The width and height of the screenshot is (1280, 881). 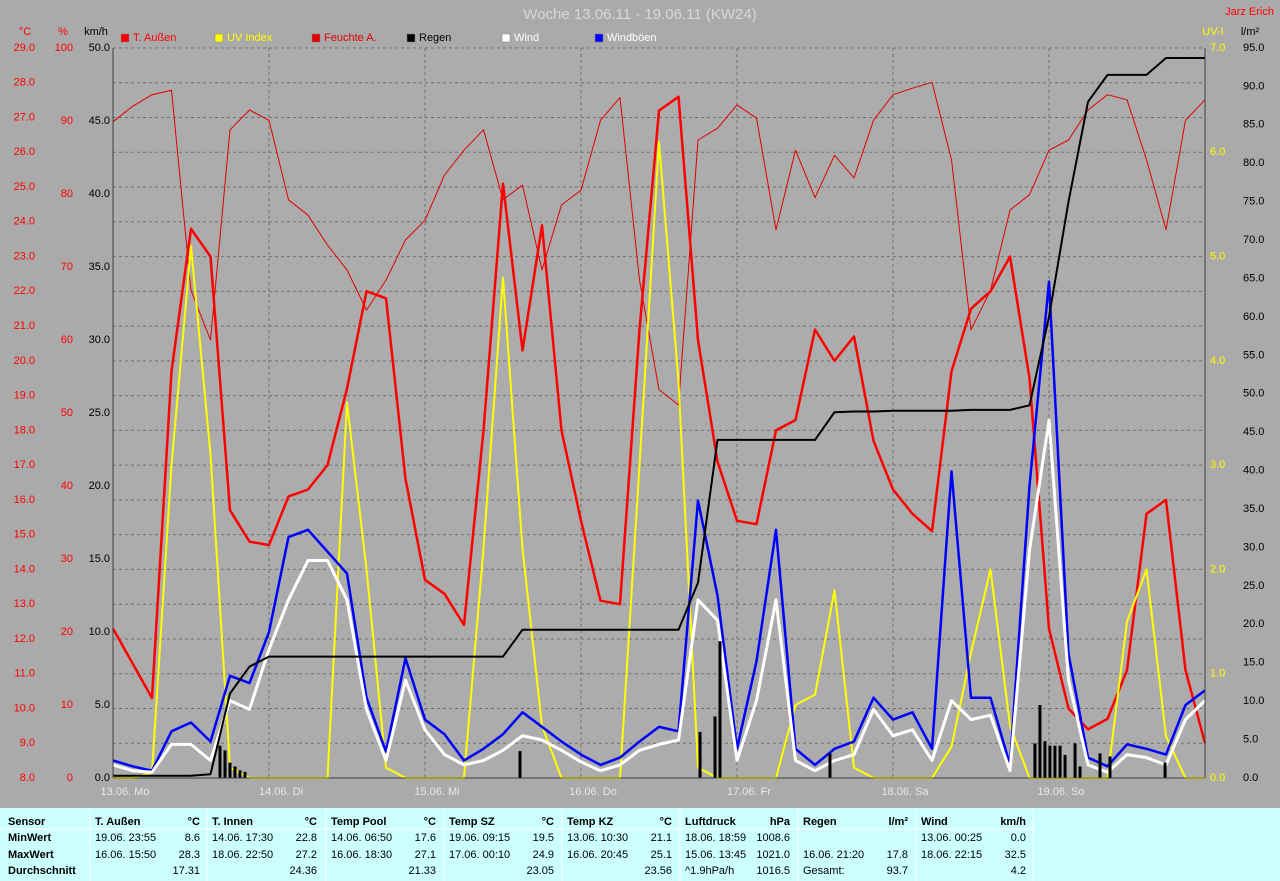 What do you see at coordinates (1253, 163) in the screenshot?
I see `y-tick-label: 80.0` at bounding box center [1253, 163].